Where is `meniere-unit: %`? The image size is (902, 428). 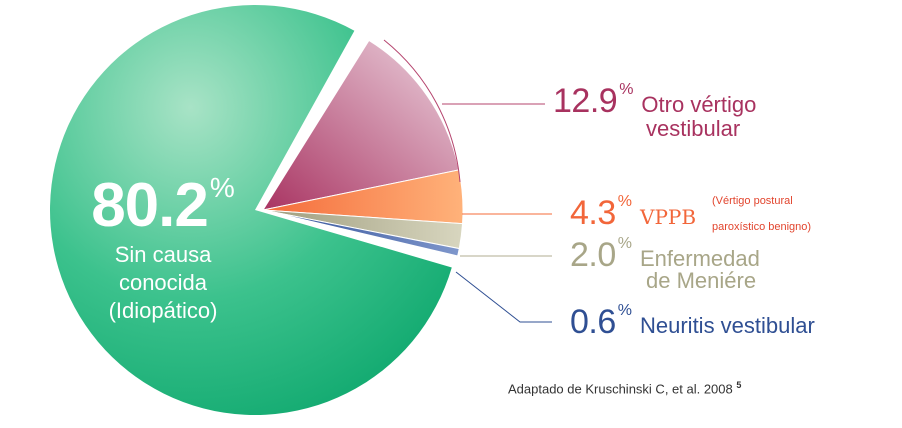
meniere-unit: % is located at coordinates (624, 243).